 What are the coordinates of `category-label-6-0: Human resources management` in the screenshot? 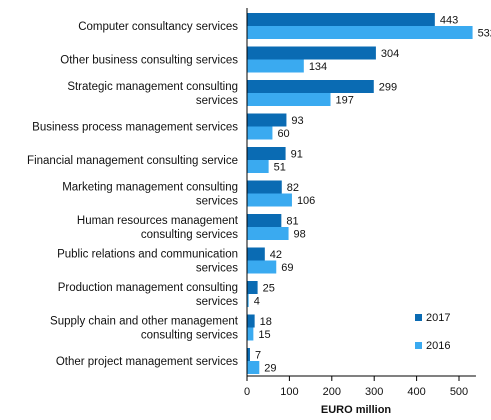 It's located at (158, 221).